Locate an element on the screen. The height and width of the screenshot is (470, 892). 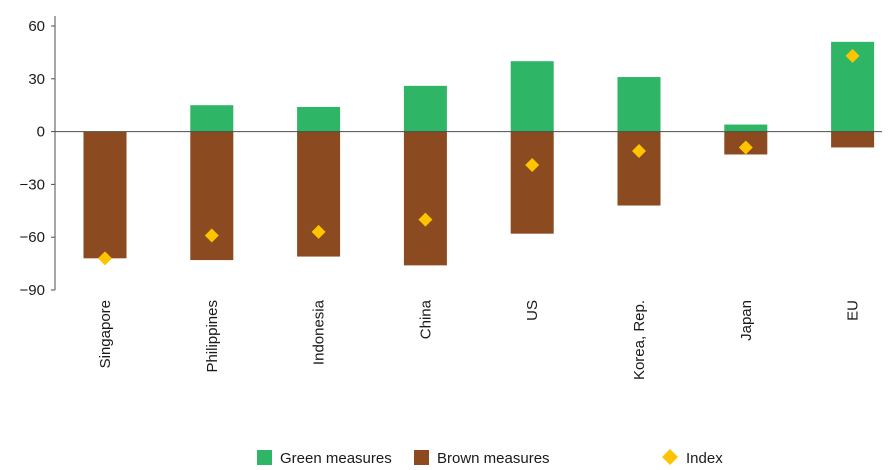
x-category-label: Philippines is located at coordinates (212, 336).